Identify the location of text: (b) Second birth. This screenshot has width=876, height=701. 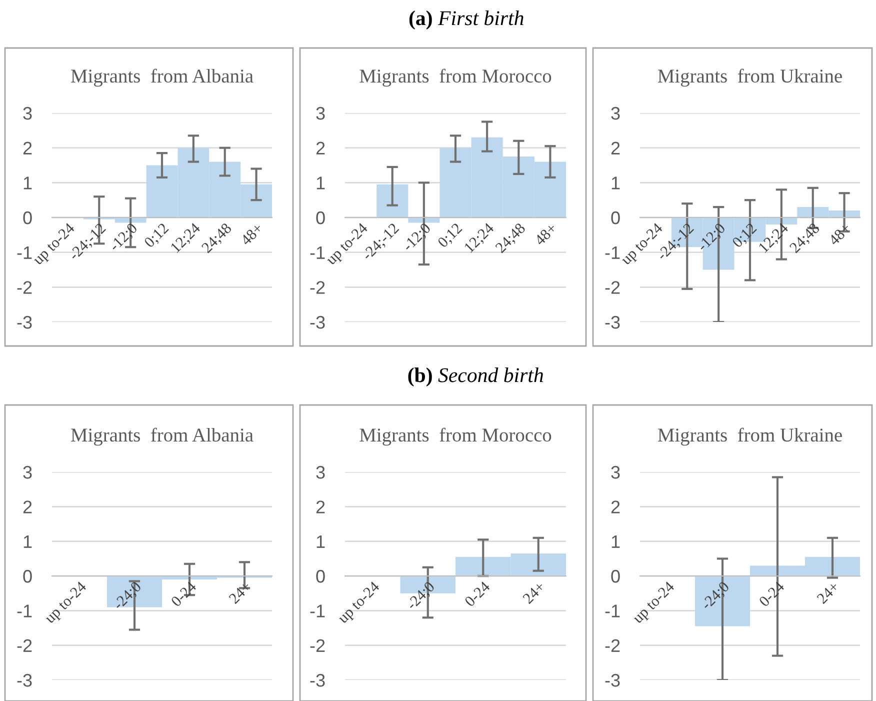
(476, 377).